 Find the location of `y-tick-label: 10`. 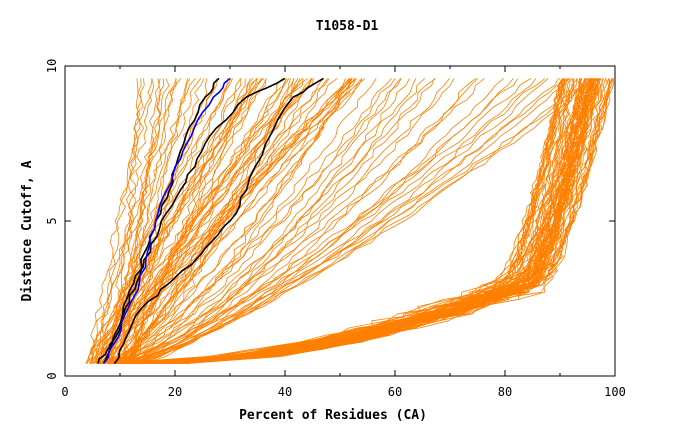

y-tick-label: 10 is located at coordinates (52, 66).